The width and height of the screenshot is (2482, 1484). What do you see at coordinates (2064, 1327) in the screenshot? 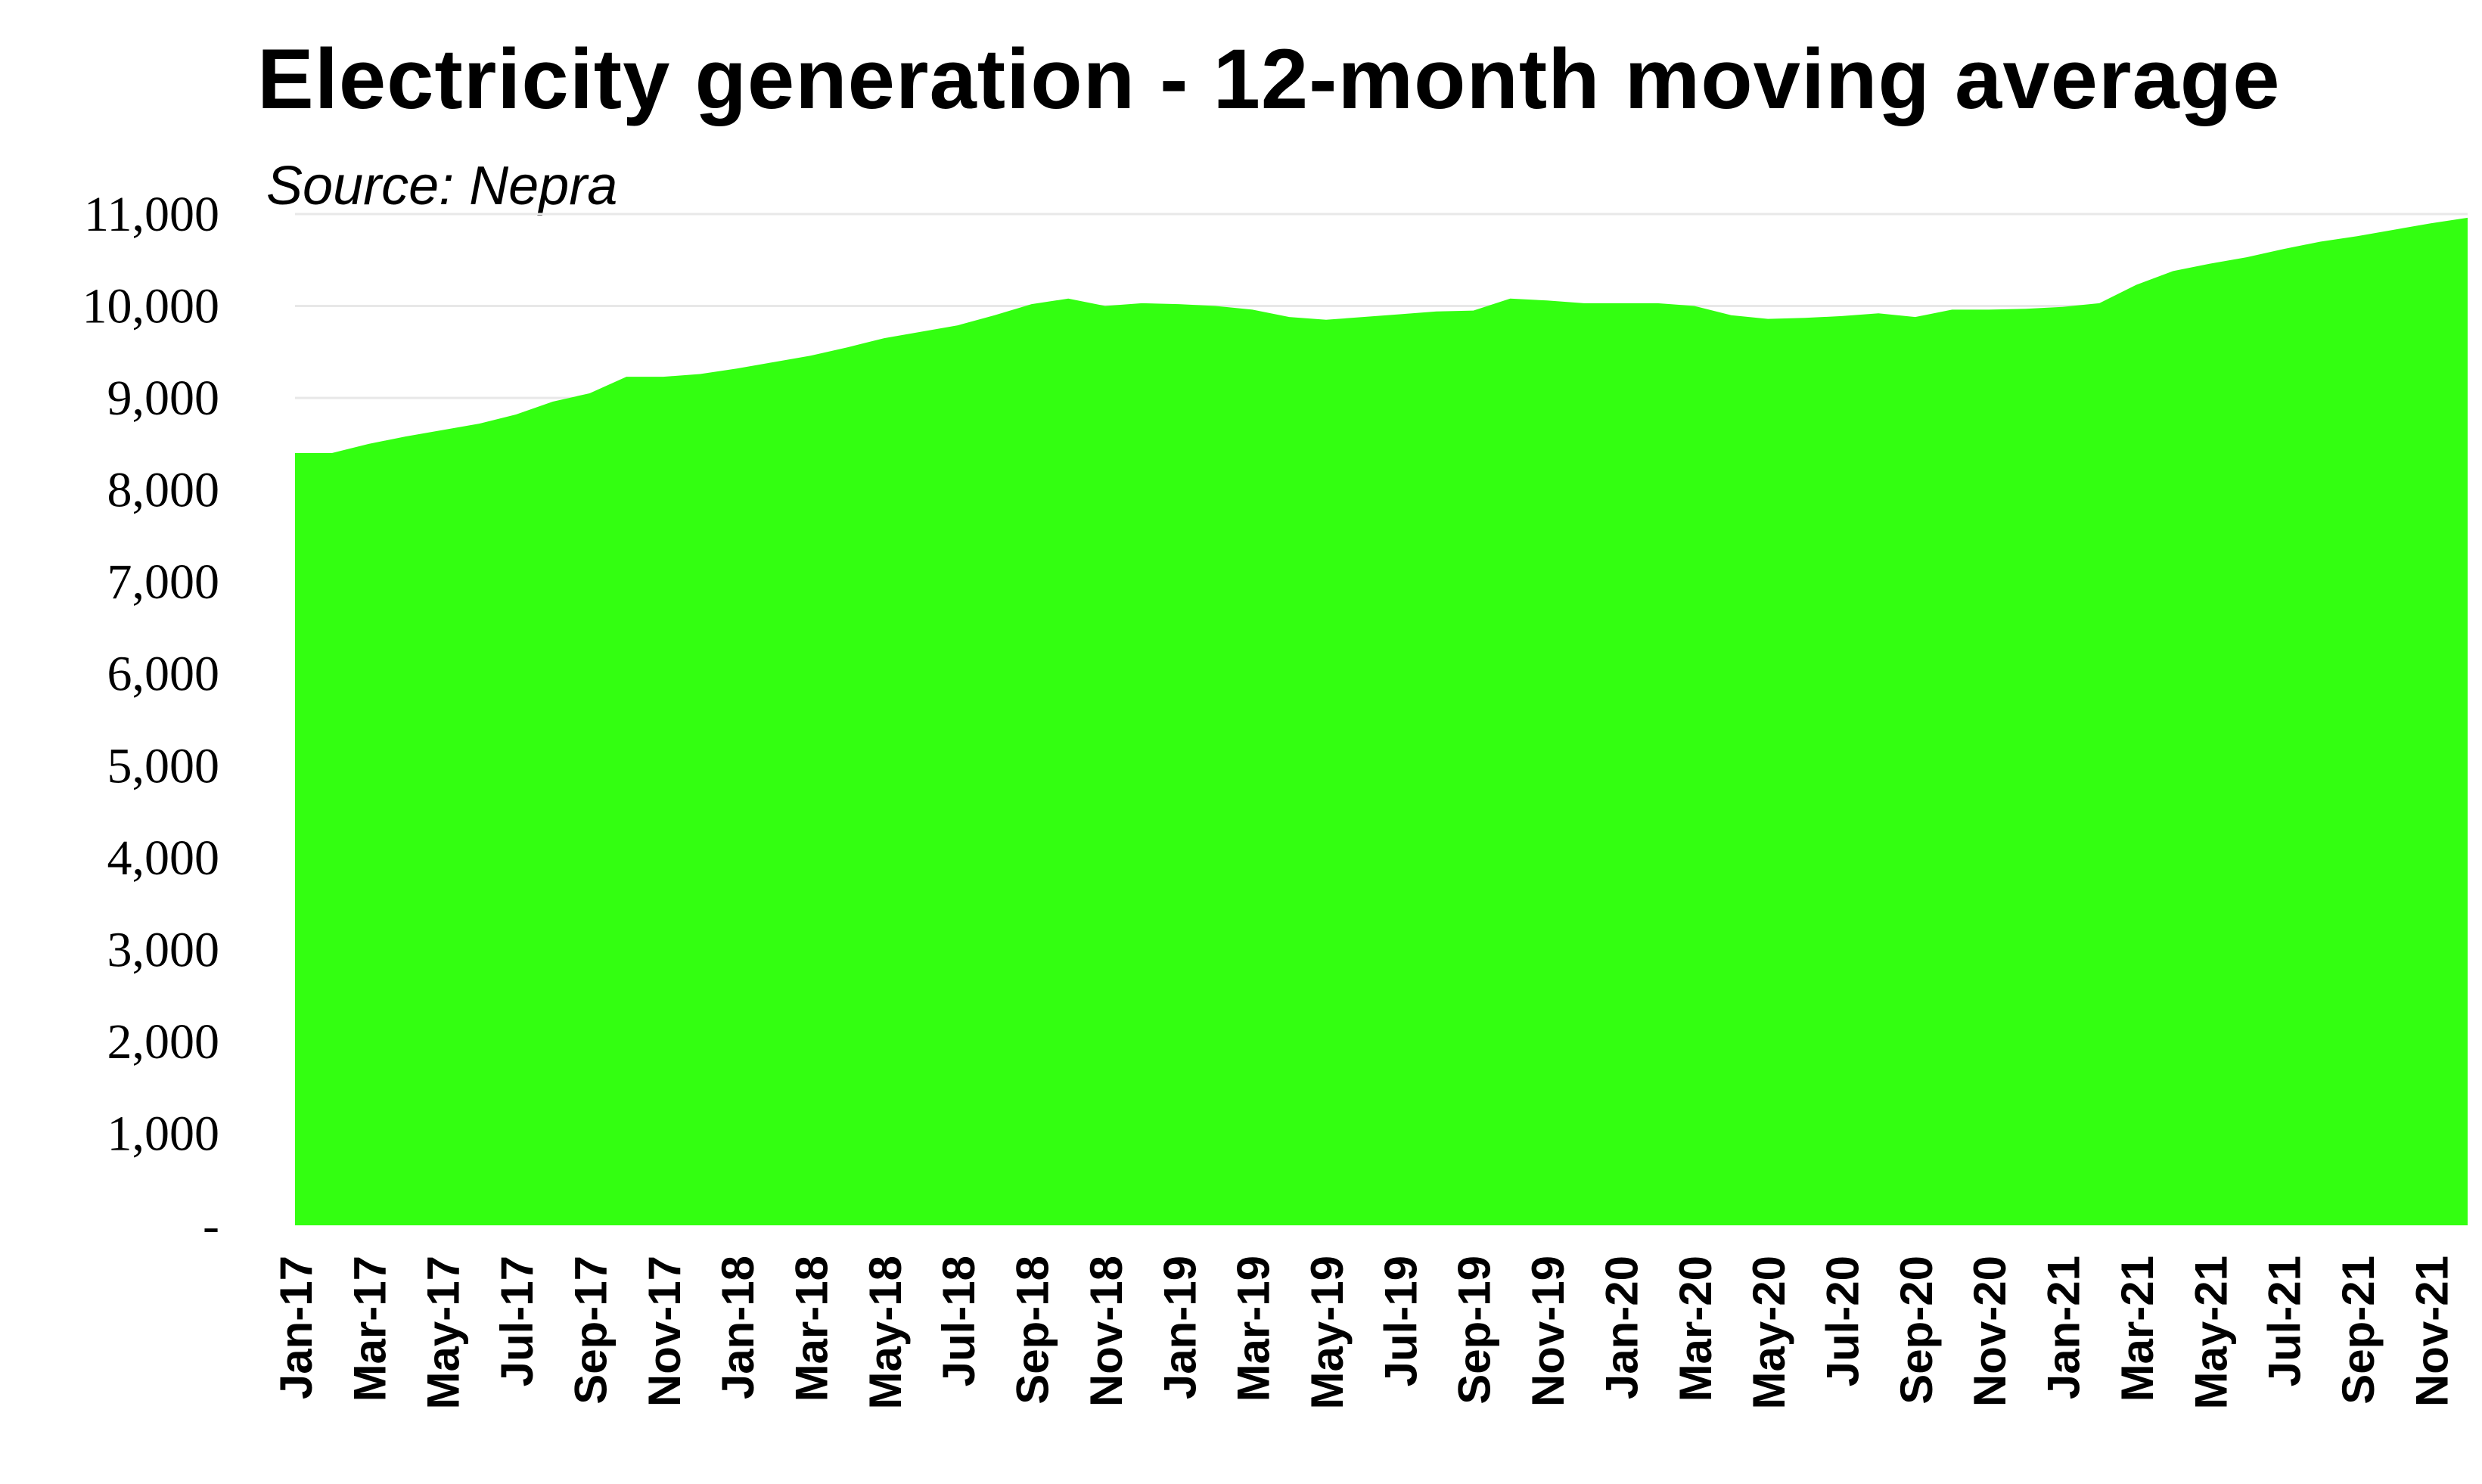
I see `x-tick-label: Jan-21` at bounding box center [2064, 1327].